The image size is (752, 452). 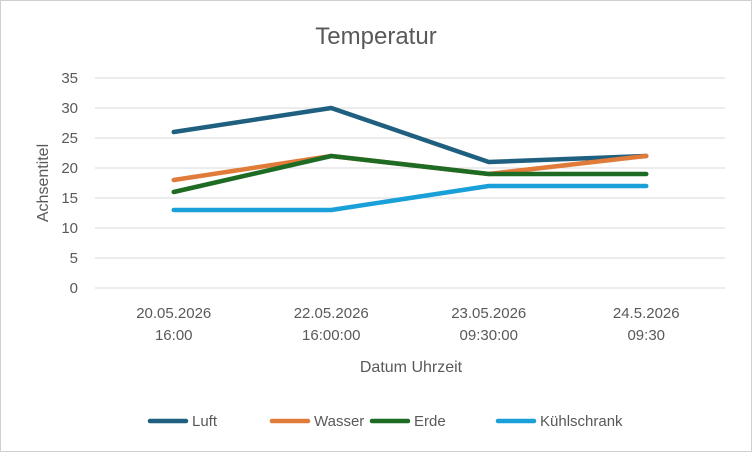 I want to click on y-tick-label: 15, so click(x=69, y=198).